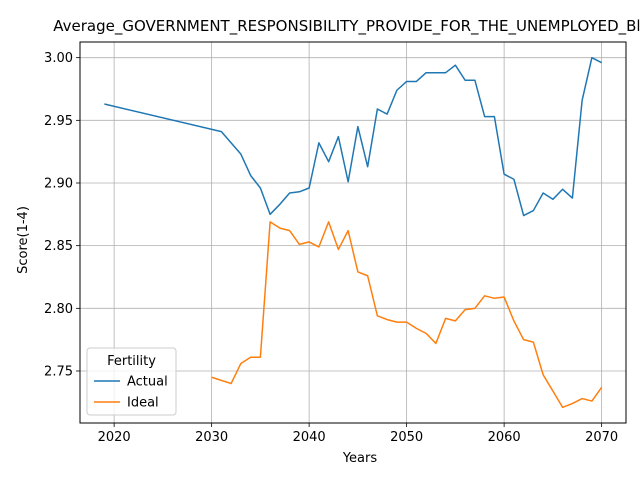  I want to click on y-axis-ticks: 2.75 2.80 2.85 2.90 2.95 3.00, so click(62, 215).